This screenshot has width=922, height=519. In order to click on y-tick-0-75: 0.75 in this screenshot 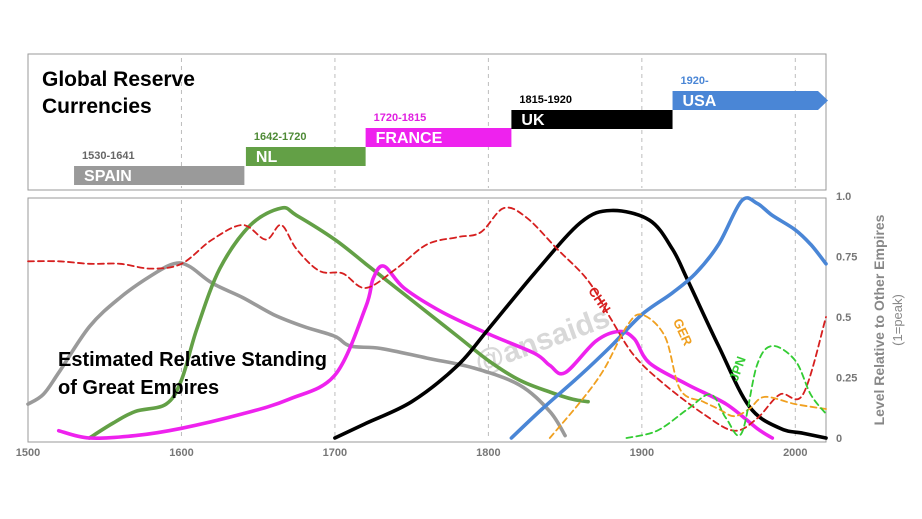, I will do `click(846, 258)`.